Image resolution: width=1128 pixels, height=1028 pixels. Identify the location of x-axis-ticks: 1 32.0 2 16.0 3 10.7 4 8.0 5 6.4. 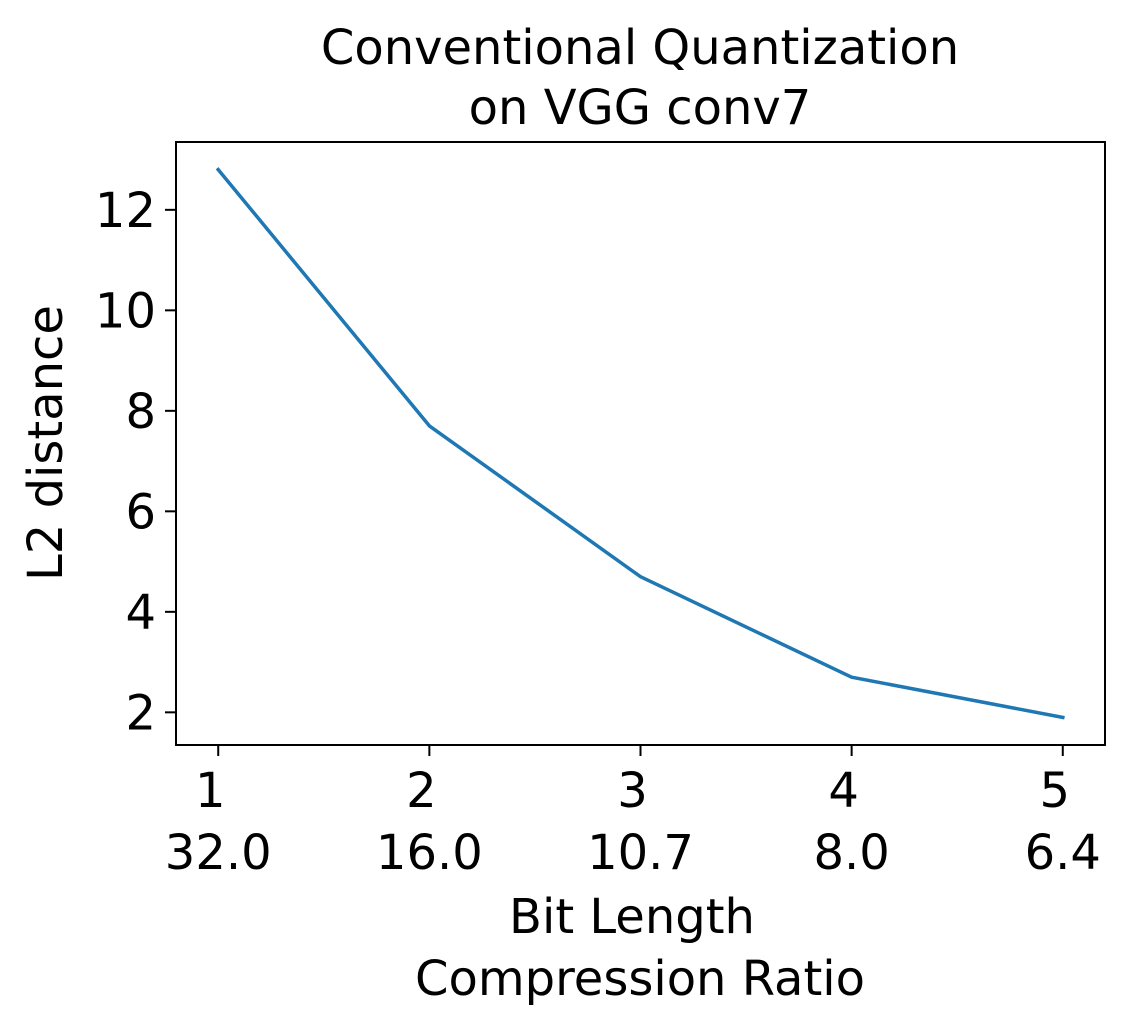
(633, 813).